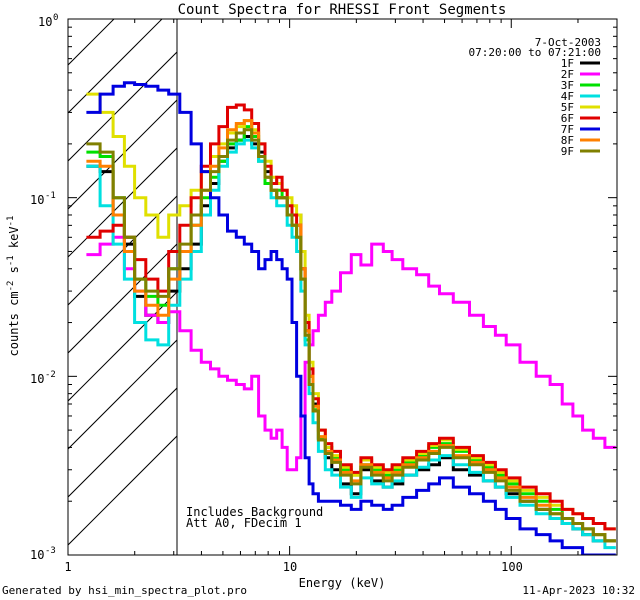 The image size is (640, 600). Describe the element at coordinates (567, 85) in the screenshot. I see `legend-label-3F: 3F` at that location.